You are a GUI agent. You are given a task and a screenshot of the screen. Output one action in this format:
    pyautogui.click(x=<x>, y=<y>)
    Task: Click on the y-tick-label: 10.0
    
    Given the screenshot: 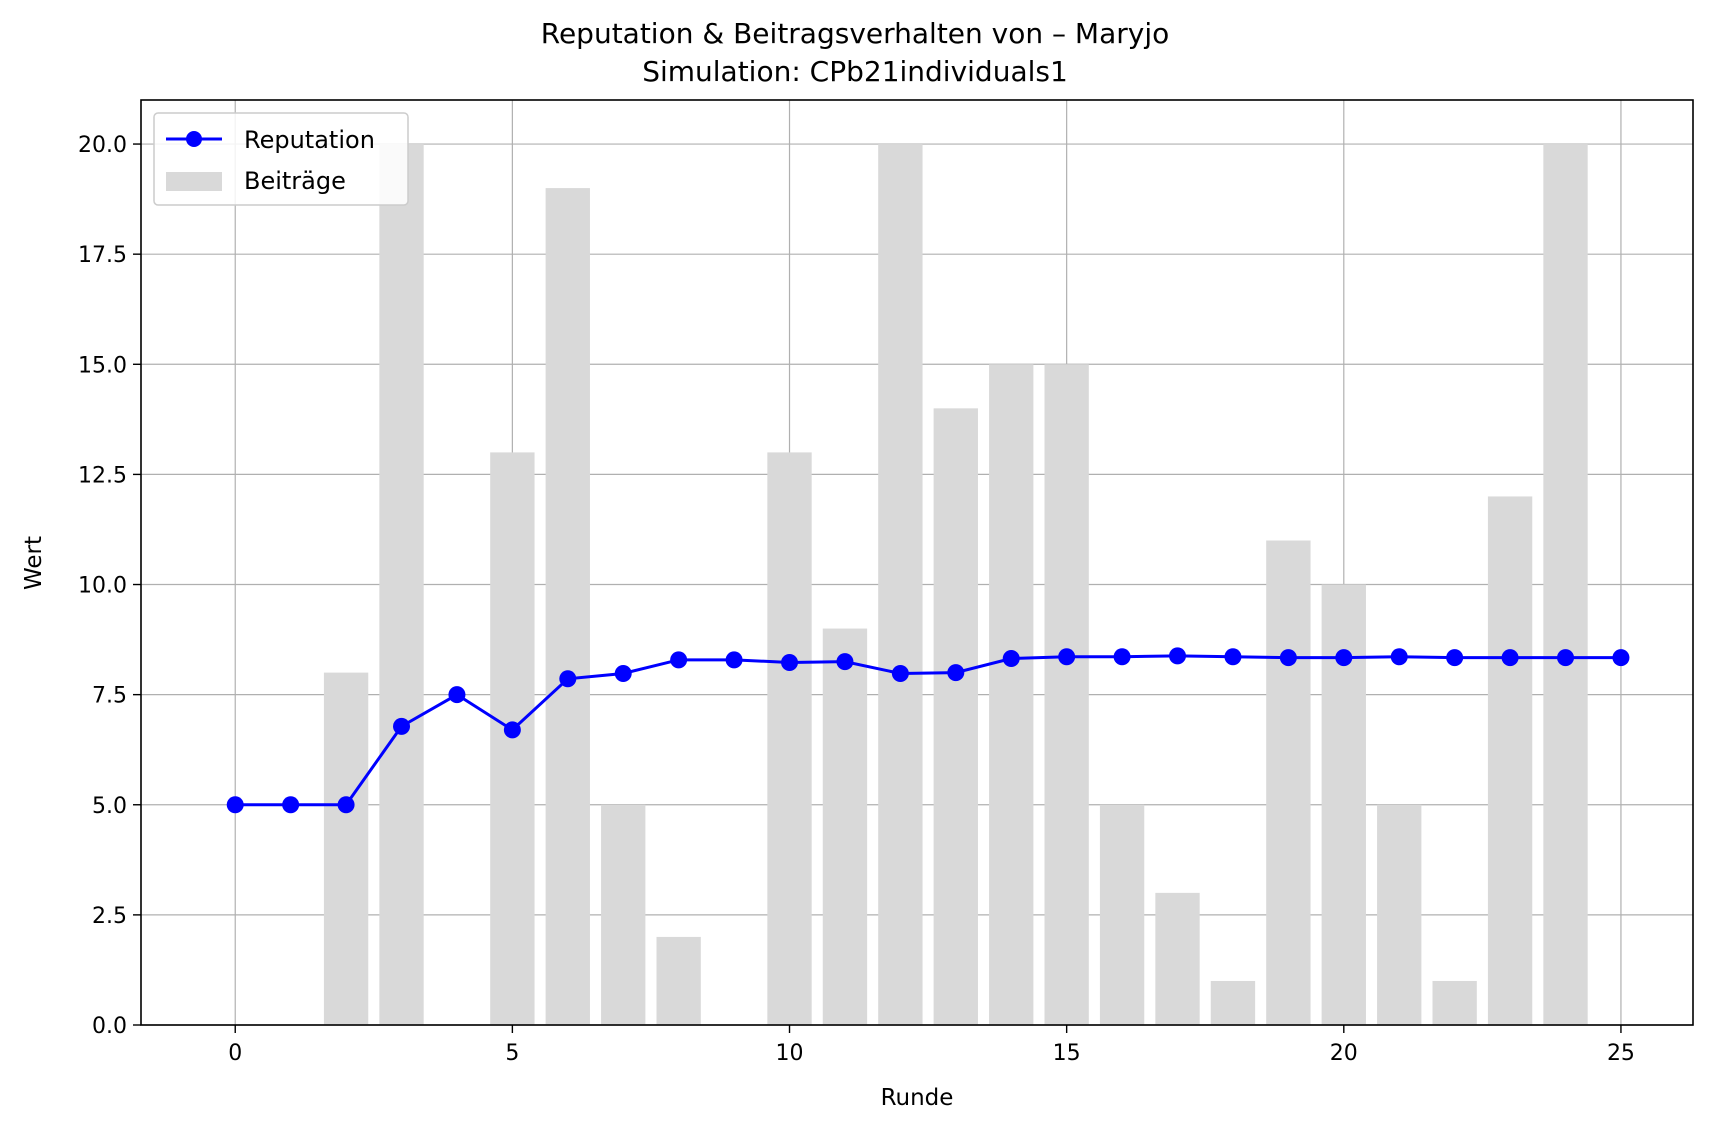 What is the action you would take?
    pyautogui.click(x=102, y=586)
    